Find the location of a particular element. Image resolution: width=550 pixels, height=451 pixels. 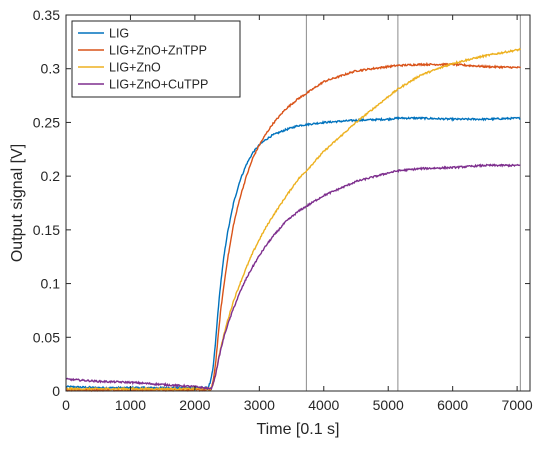

legend-label-2: LIG+ZnO is located at coordinates (135, 68).